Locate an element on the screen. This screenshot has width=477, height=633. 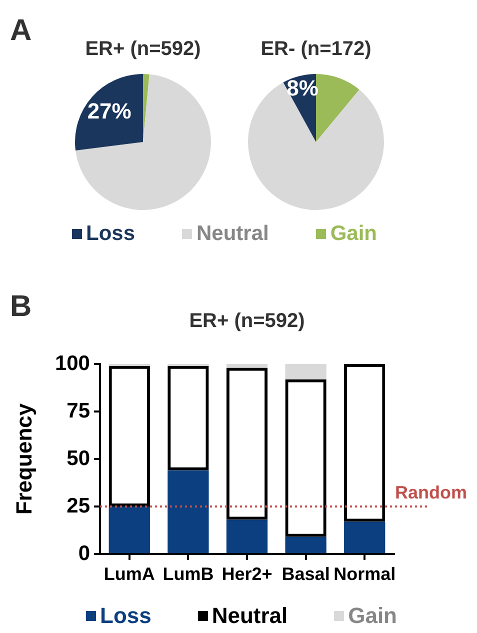
y-tick-label: 25 is located at coordinates (78, 506).